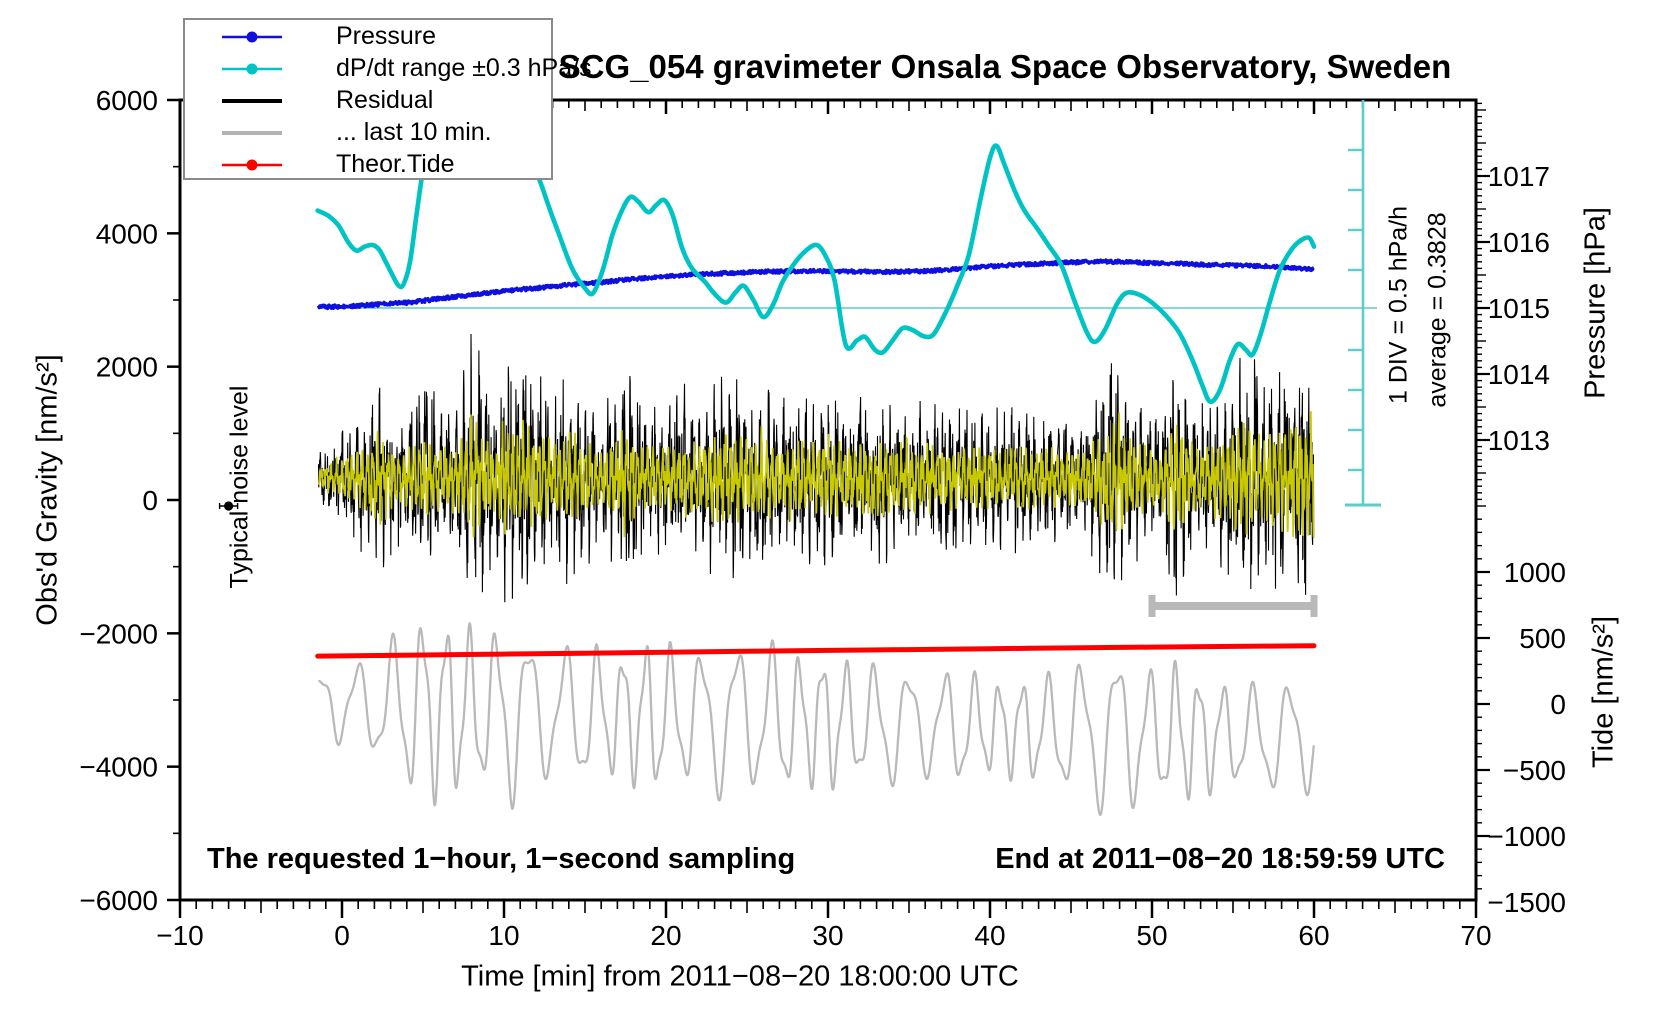 This screenshot has width=1676, height=1020. I want to click on legend-label: Pressure, so click(386, 36).